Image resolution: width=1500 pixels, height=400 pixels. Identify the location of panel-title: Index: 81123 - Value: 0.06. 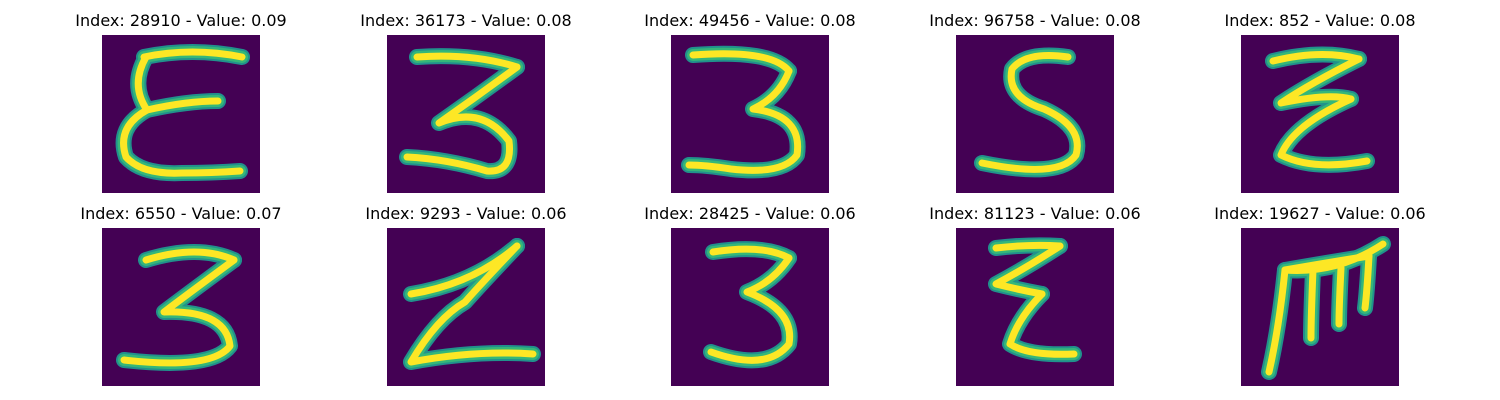
(1035, 213).